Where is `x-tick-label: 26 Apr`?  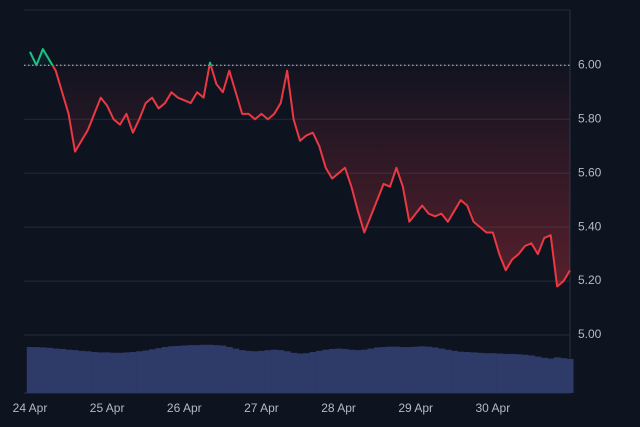
x-tick-label: 26 Apr is located at coordinates (184, 408).